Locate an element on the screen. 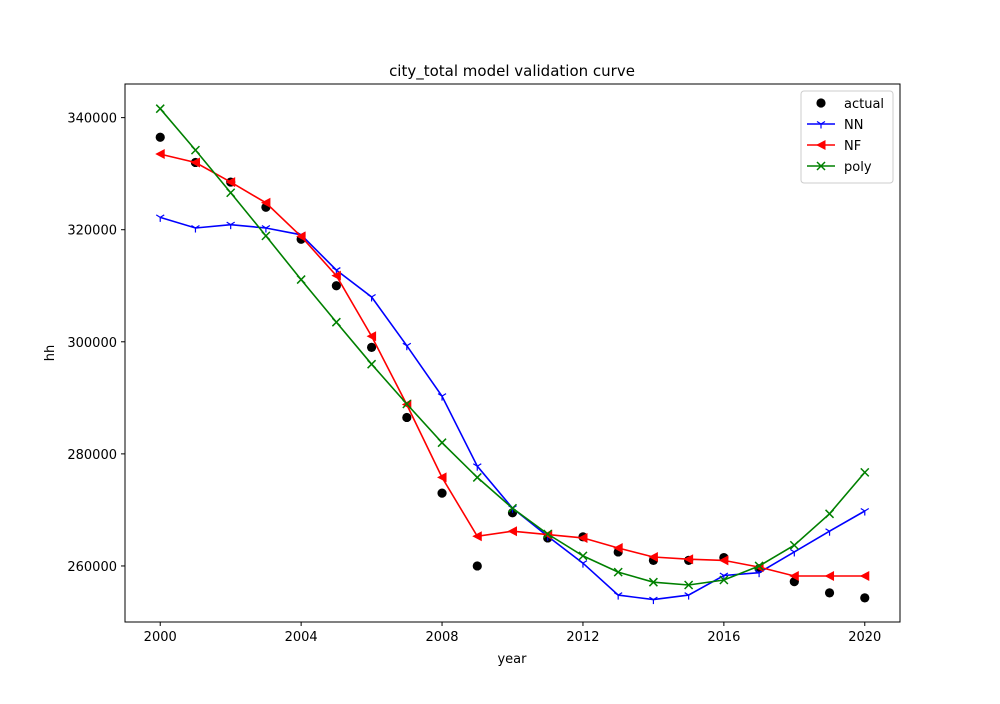 This screenshot has height=704, width=1000. legend-box is located at coordinates (847, 137).